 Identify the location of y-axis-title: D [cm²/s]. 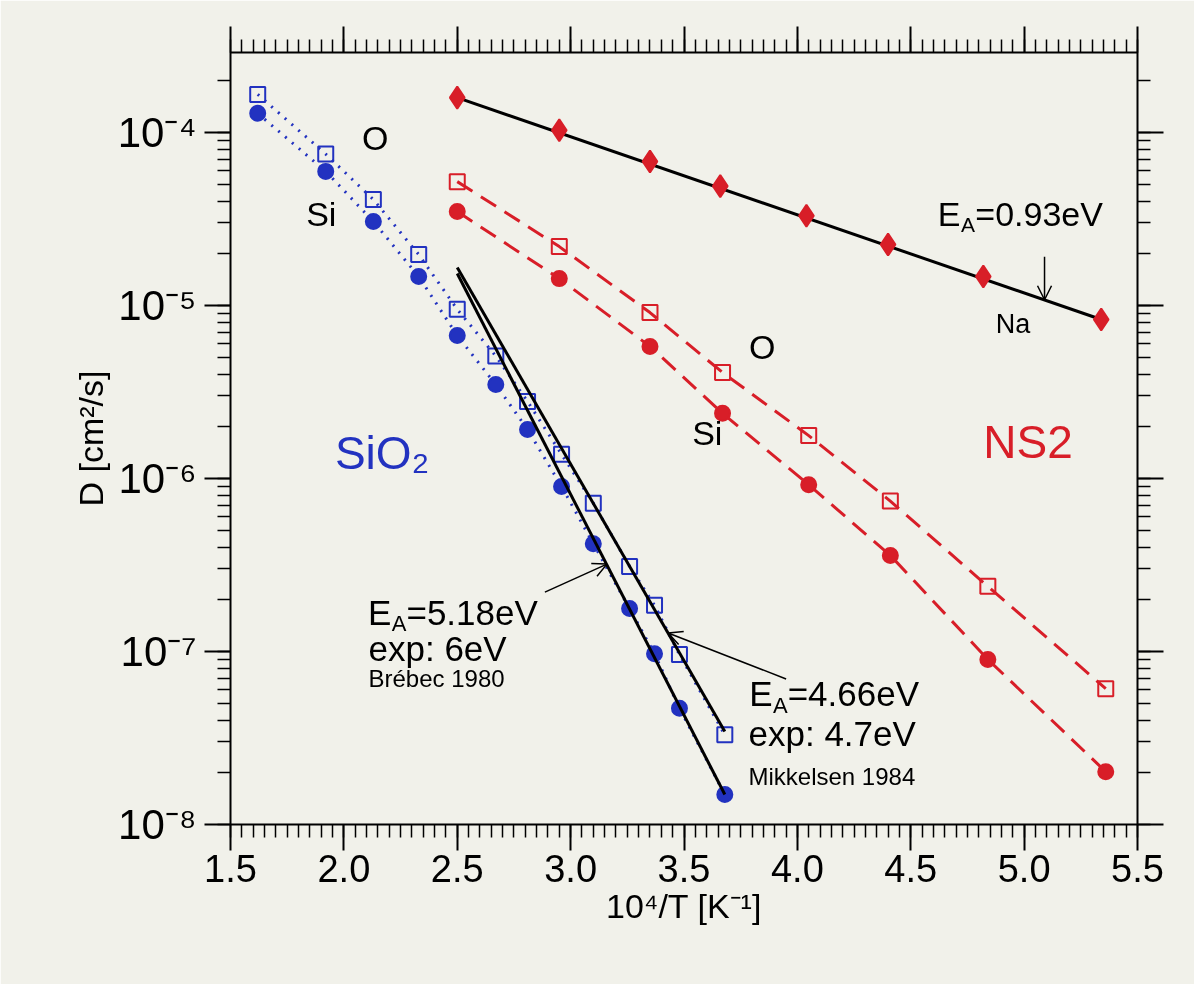
(90, 438).